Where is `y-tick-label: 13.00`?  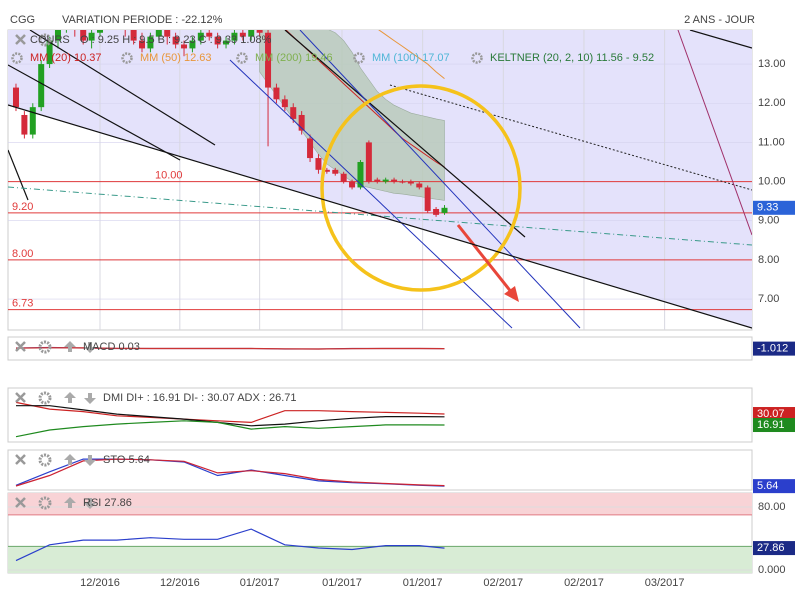
y-tick-label: 13.00 is located at coordinates (772, 64).